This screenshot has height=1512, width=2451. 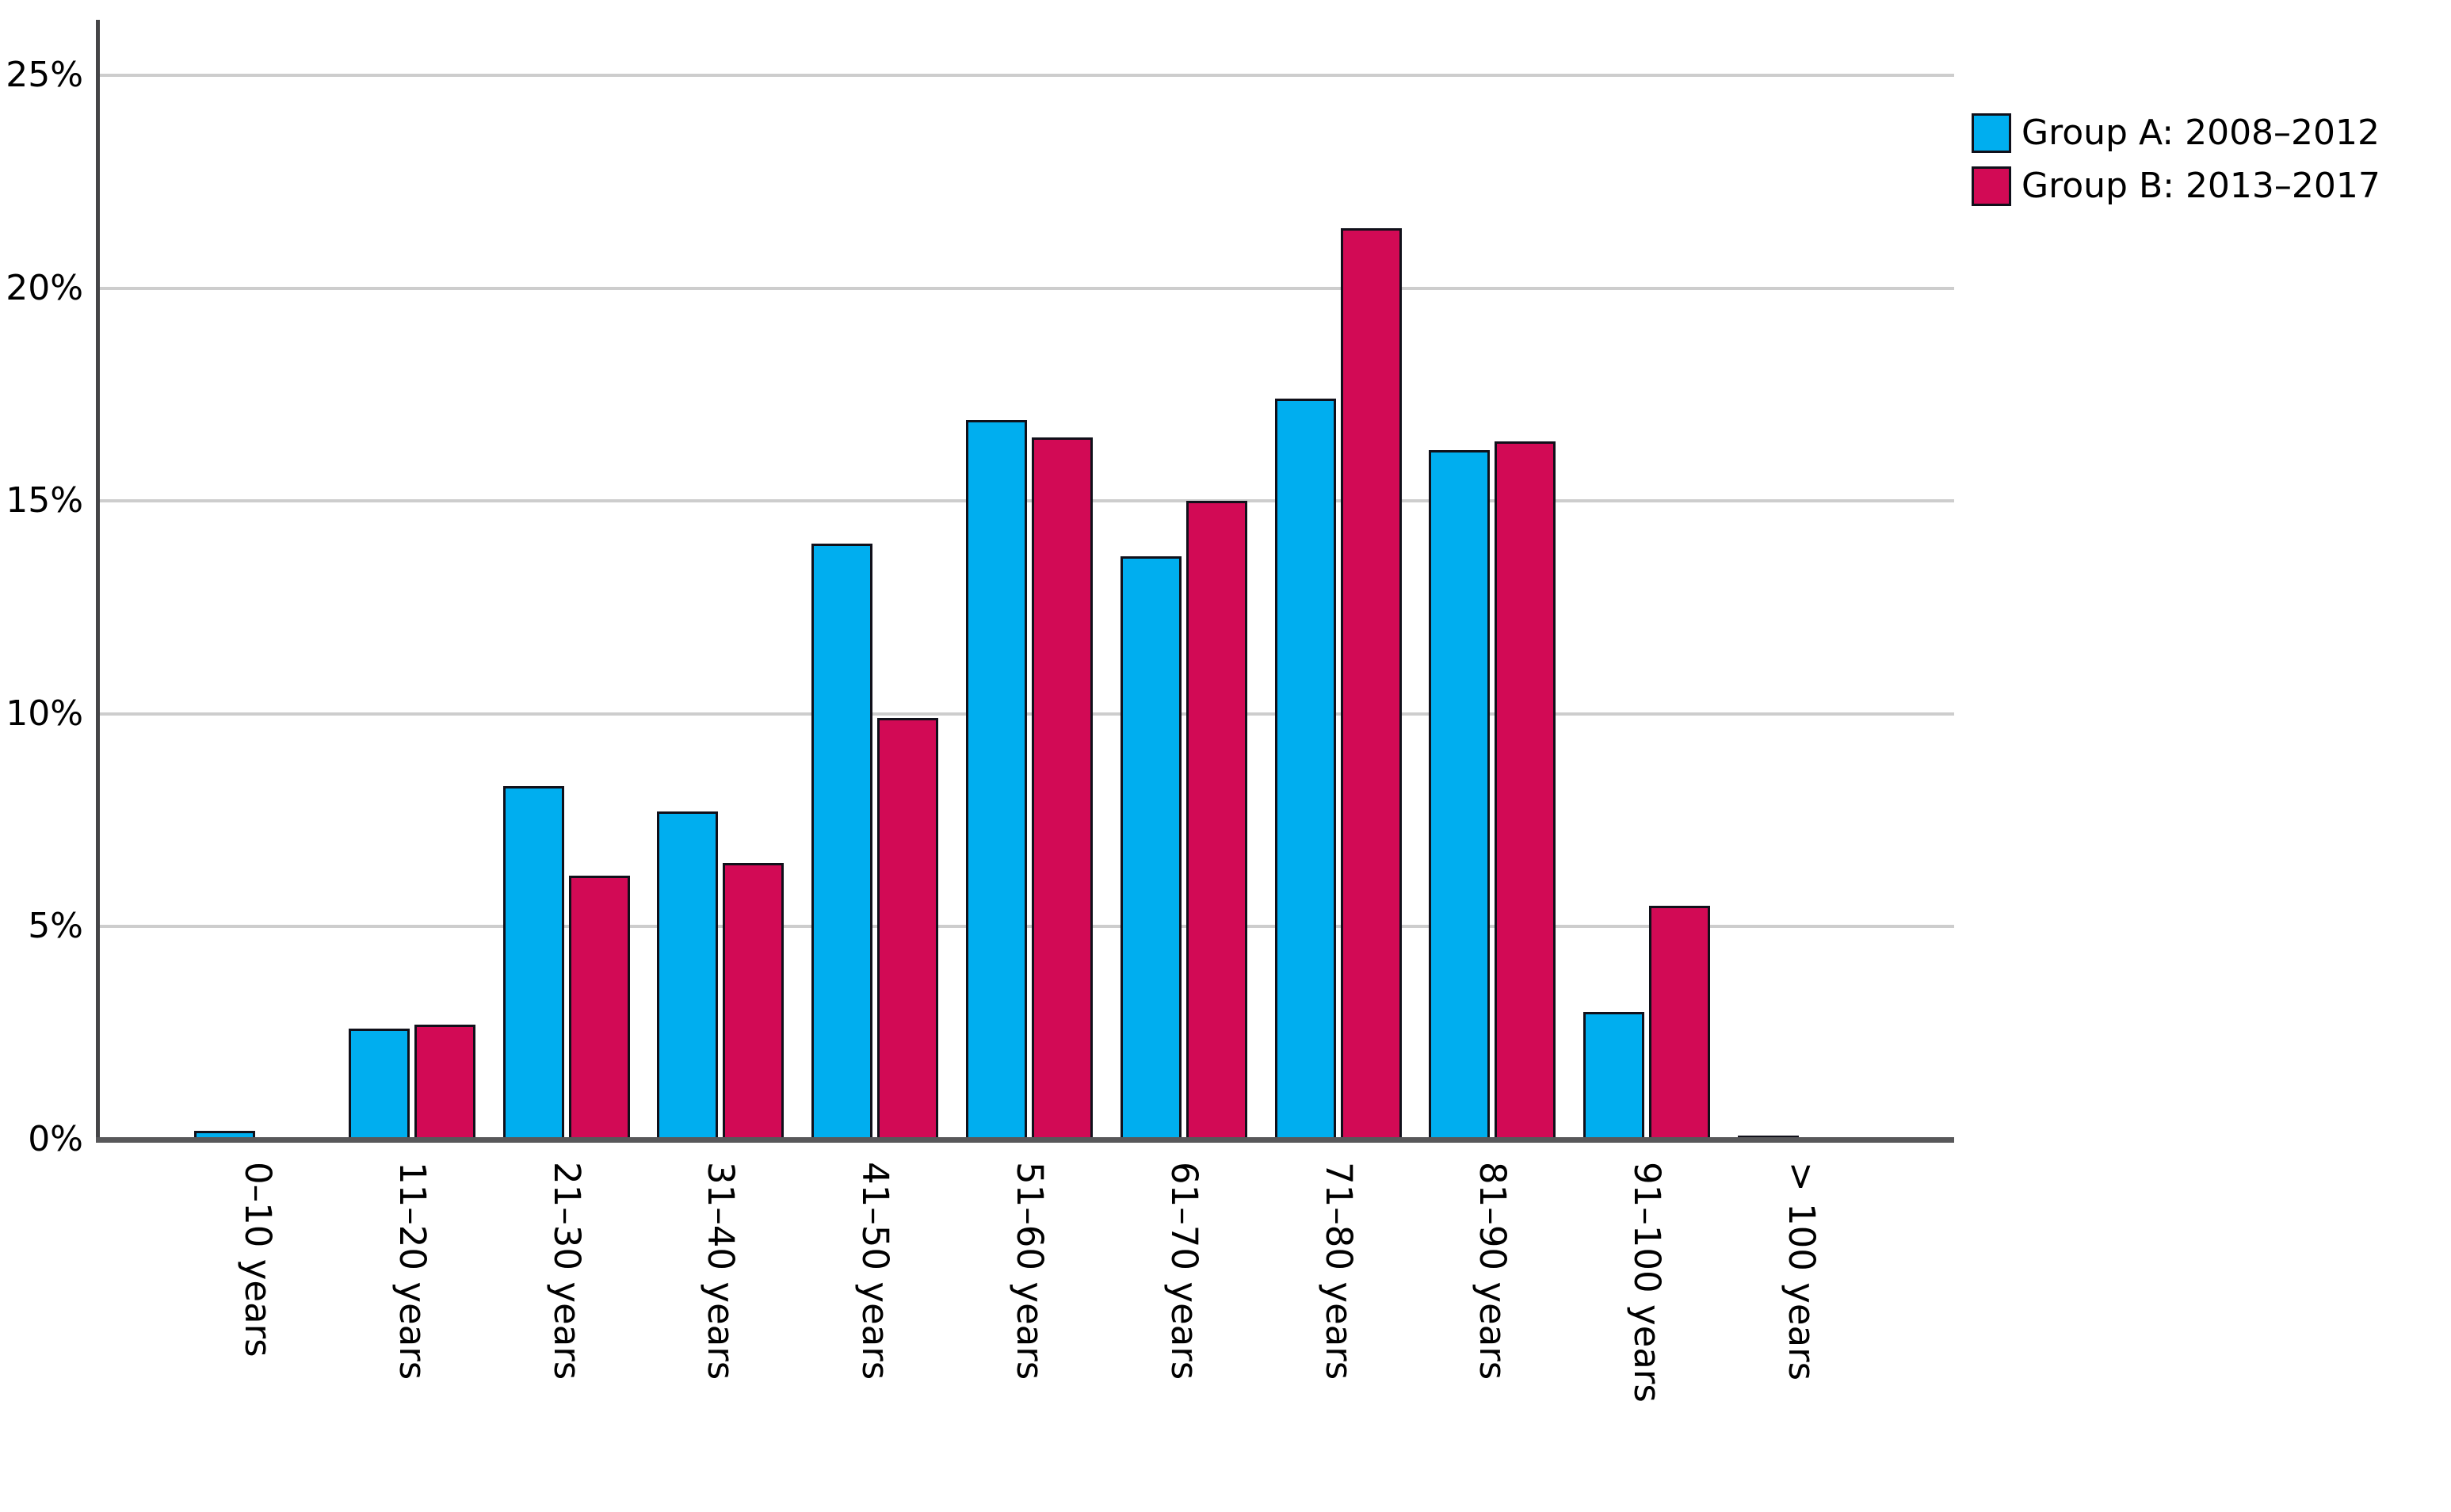 I want to click on x-tick-label: 31–40 years, so click(x=721, y=1271).